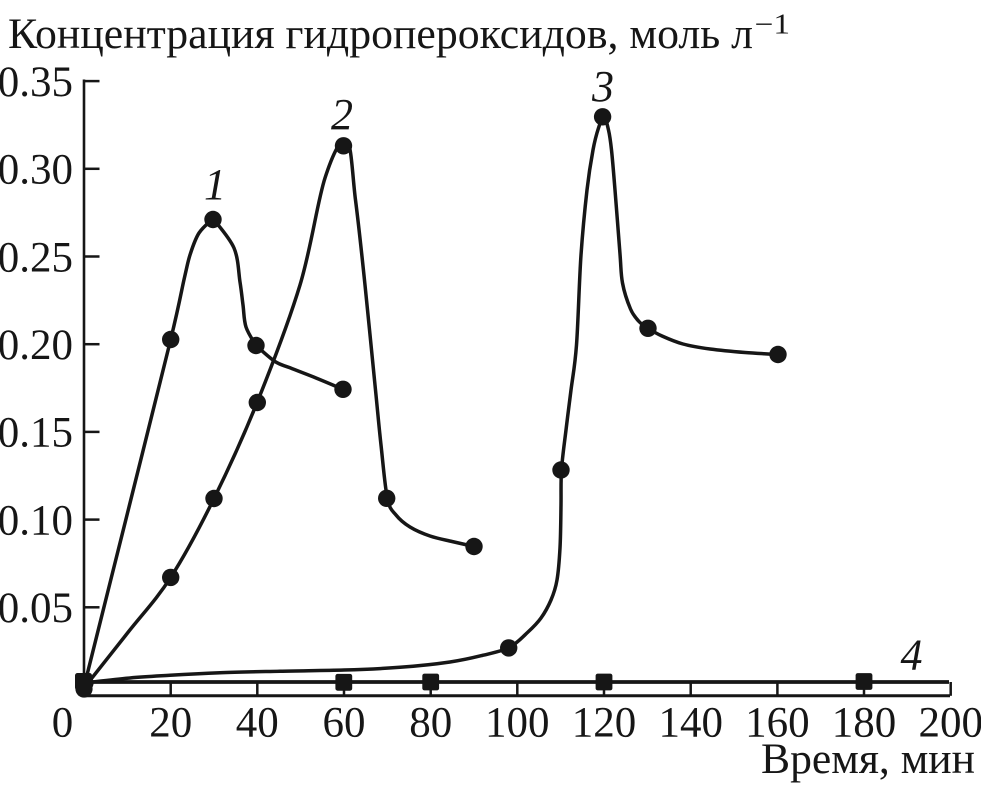 The image size is (981, 786). Describe the element at coordinates (36, 433) in the screenshot. I see `svg-text: 0.15` at that location.